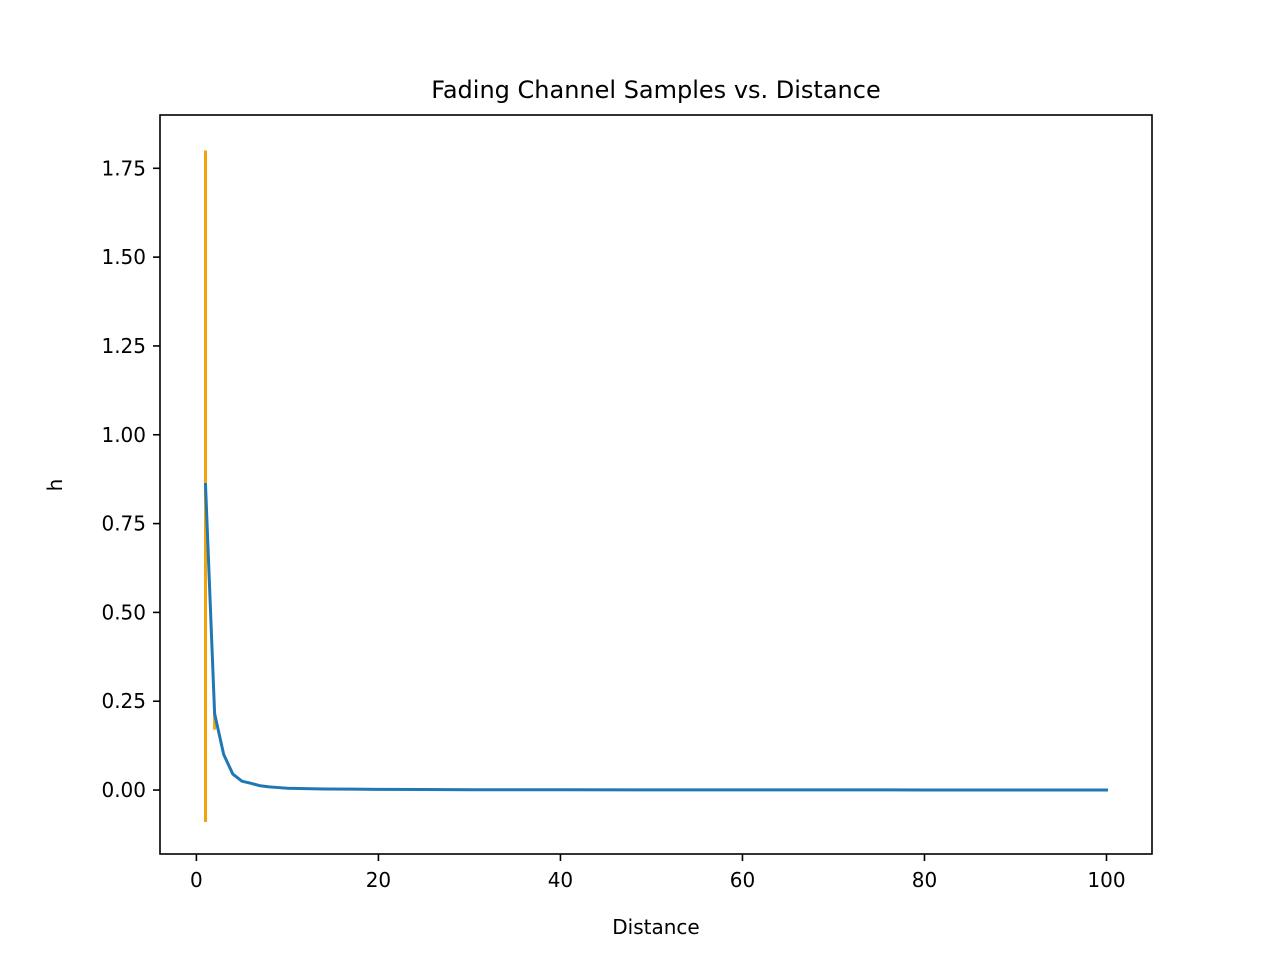 The image size is (1280, 960). What do you see at coordinates (123, 346) in the screenshot?
I see `y-tick-label: 1.25` at bounding box center [123, 346].